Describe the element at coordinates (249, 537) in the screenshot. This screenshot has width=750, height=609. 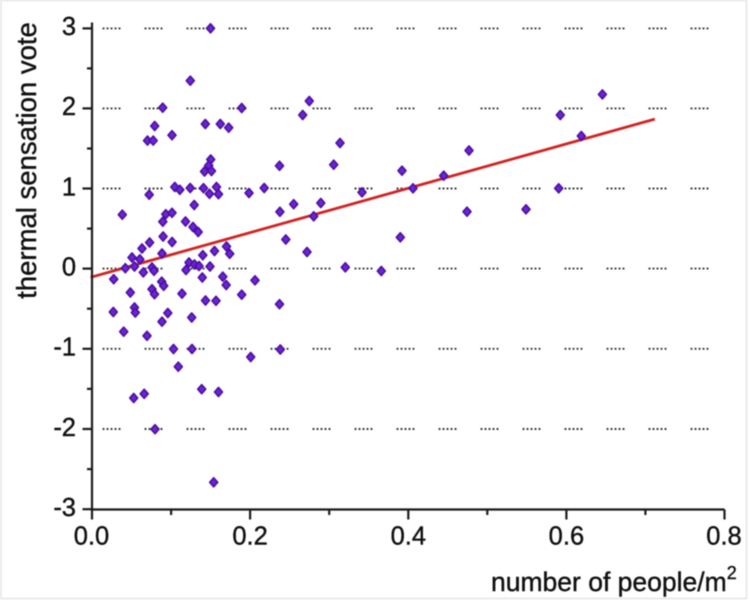
I see `svg-text: 0.2` at that location.